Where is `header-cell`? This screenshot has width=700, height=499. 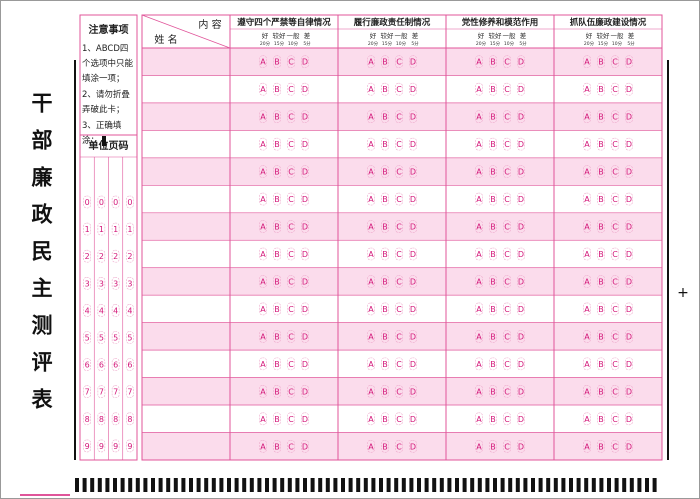 header-cell is located at coordinates (402, 31).